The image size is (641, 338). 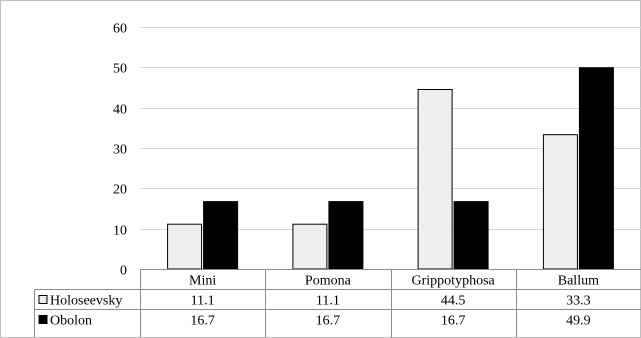 What do you see at coordinates (43, 319) in the screenshot?
I see `legend-key-obolon` at bounding box center [43, 319].